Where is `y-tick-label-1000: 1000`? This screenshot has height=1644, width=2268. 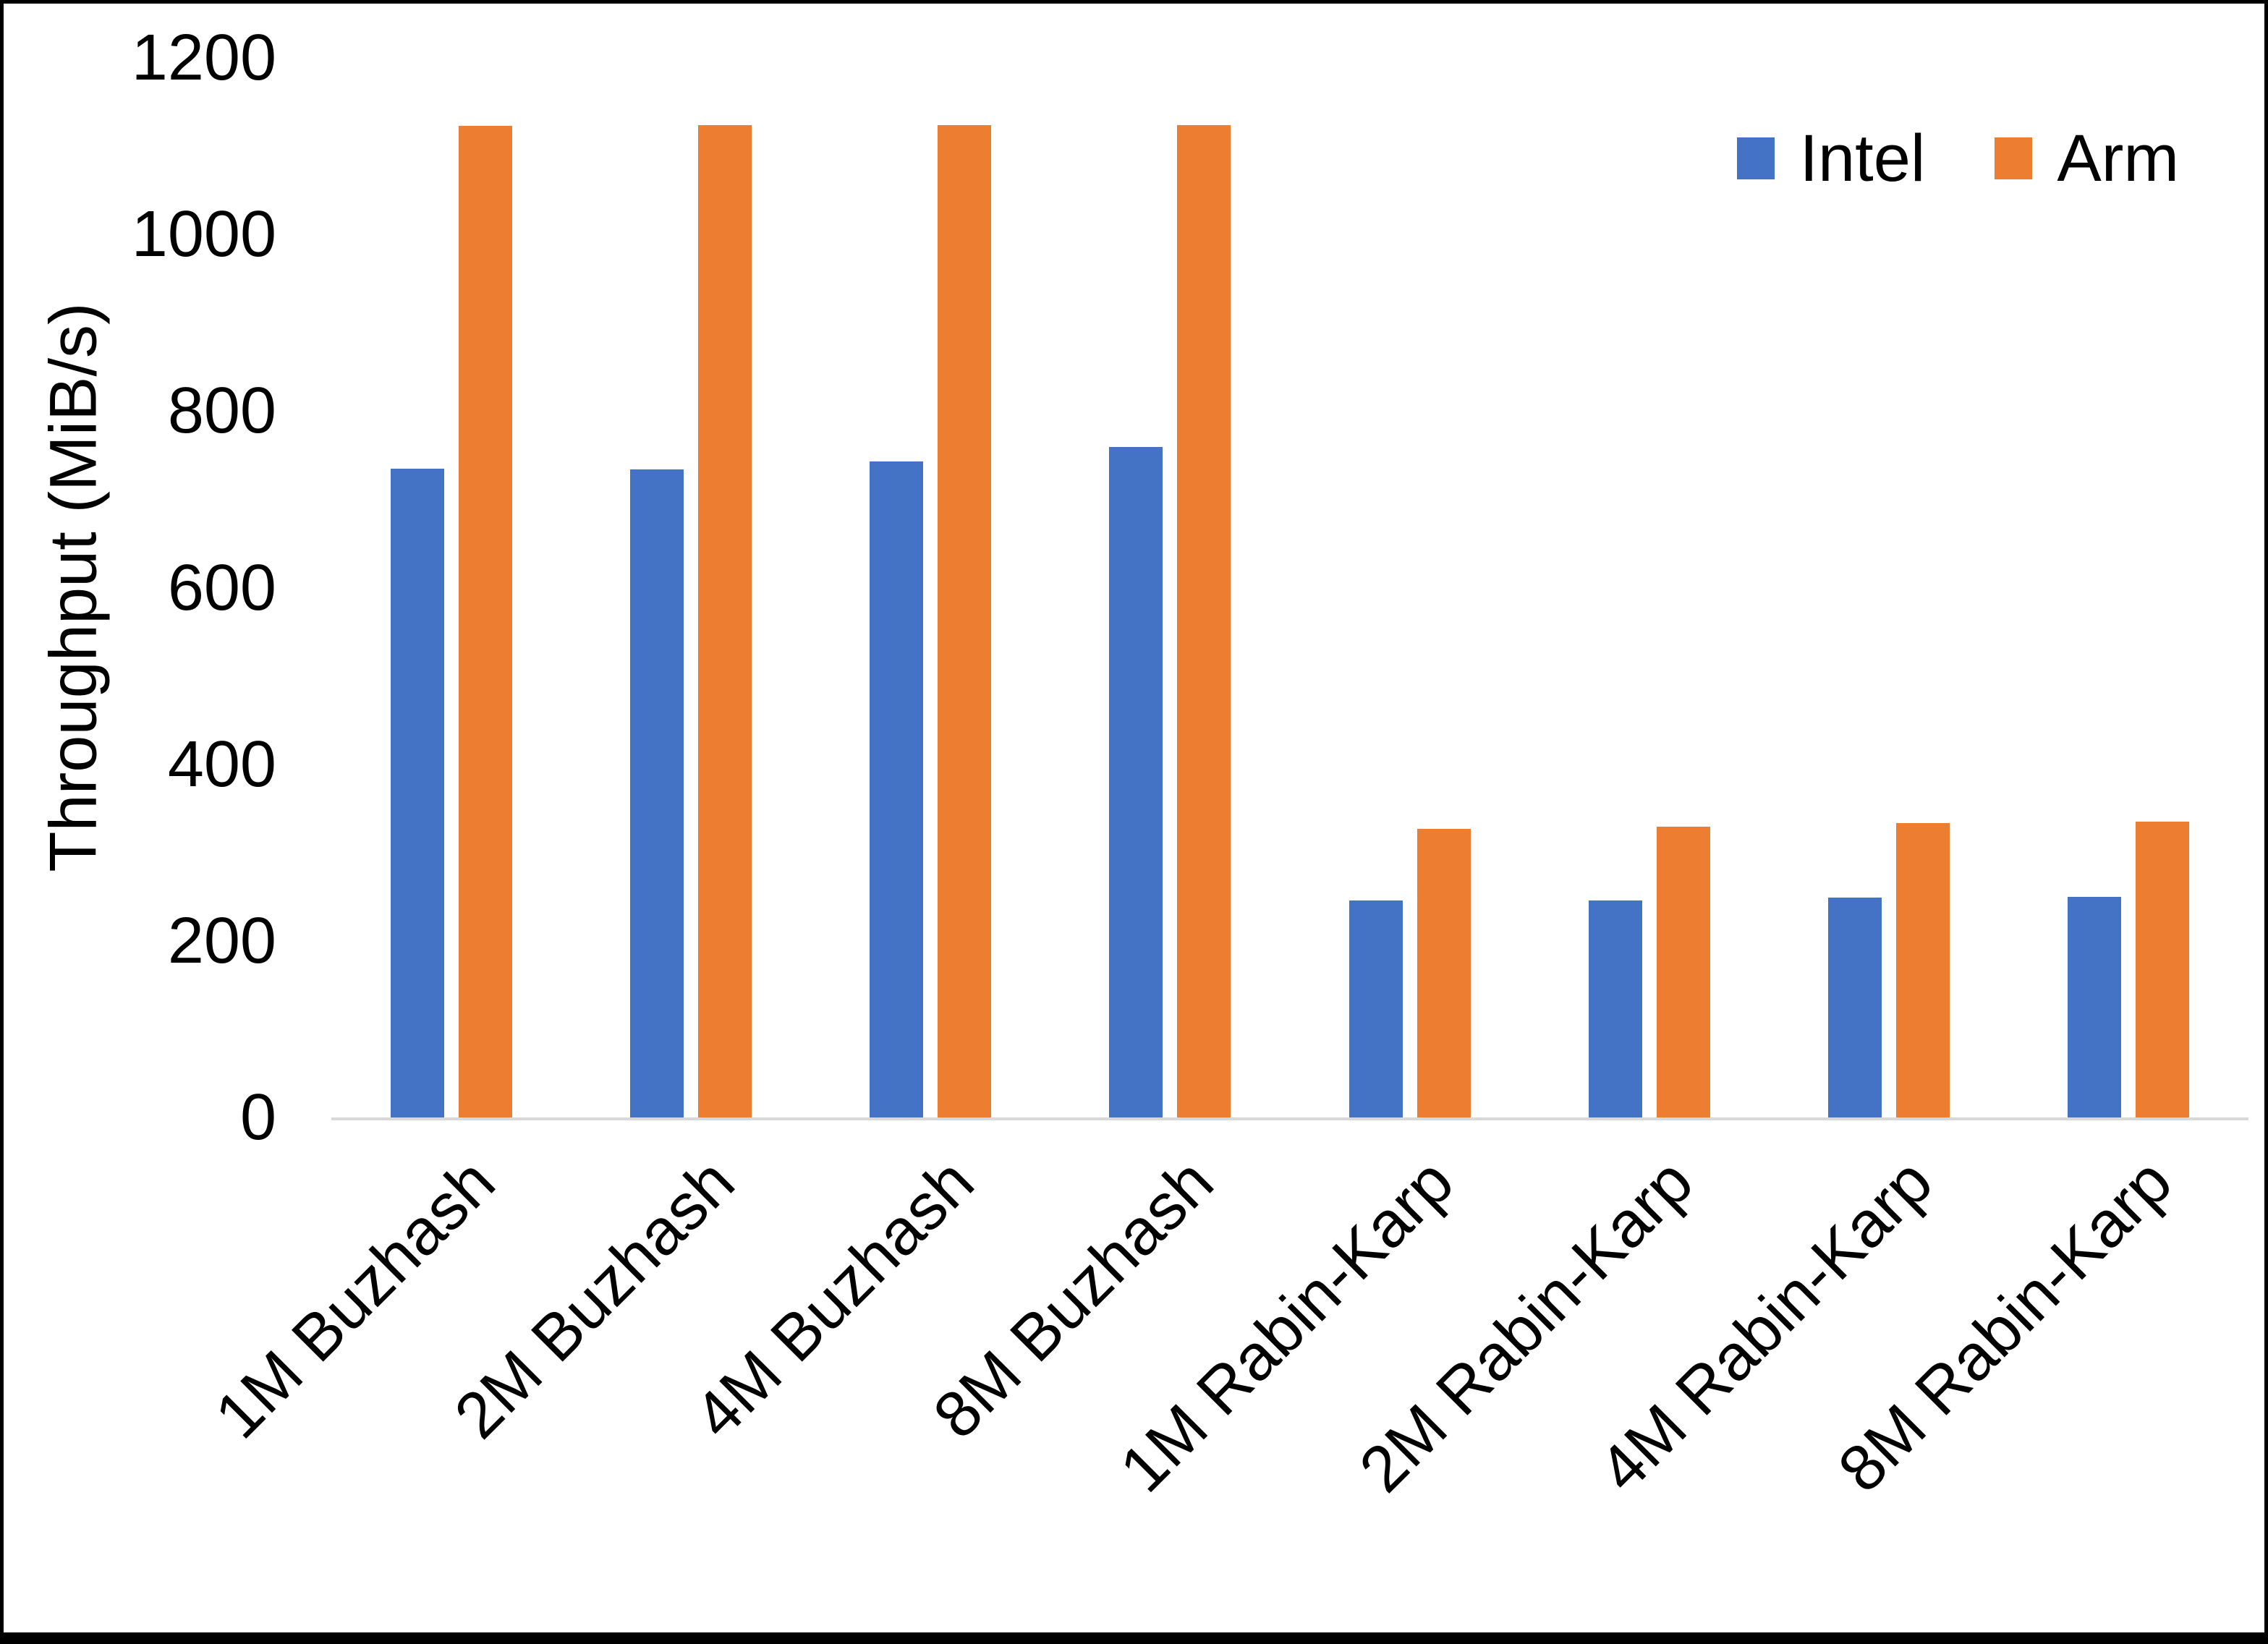
y-tick-label-1000: 1000 is located at coordinates (203, 234).